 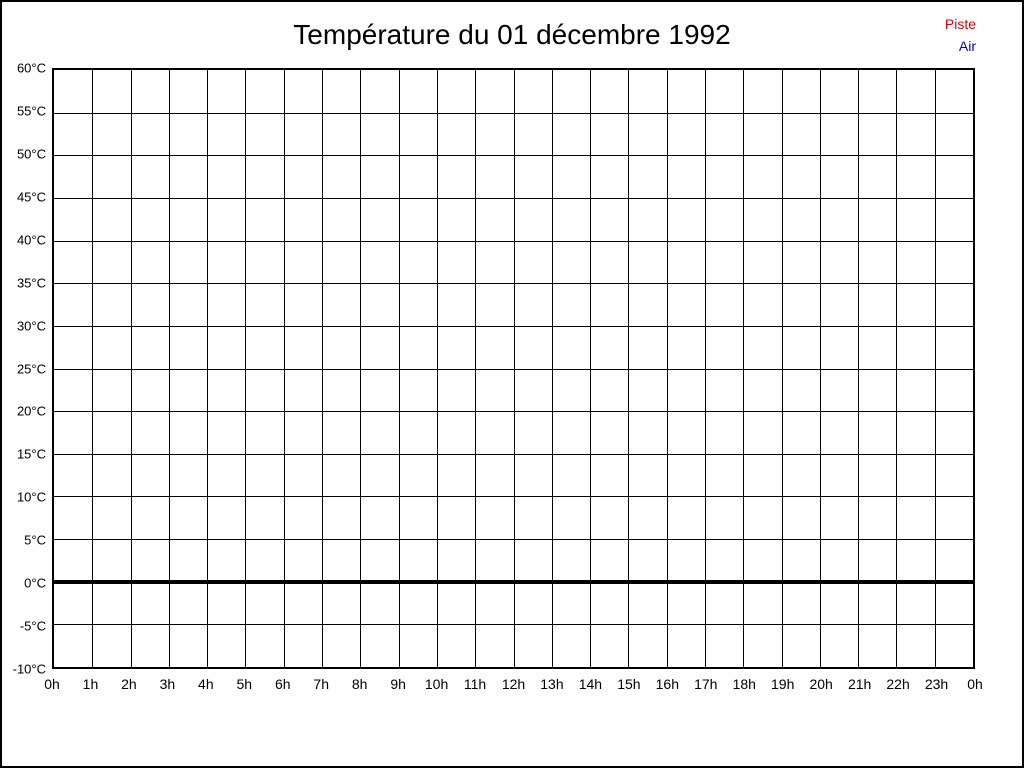 I want to click on y-tick-label: 0°C, so click(x=35, y=583).